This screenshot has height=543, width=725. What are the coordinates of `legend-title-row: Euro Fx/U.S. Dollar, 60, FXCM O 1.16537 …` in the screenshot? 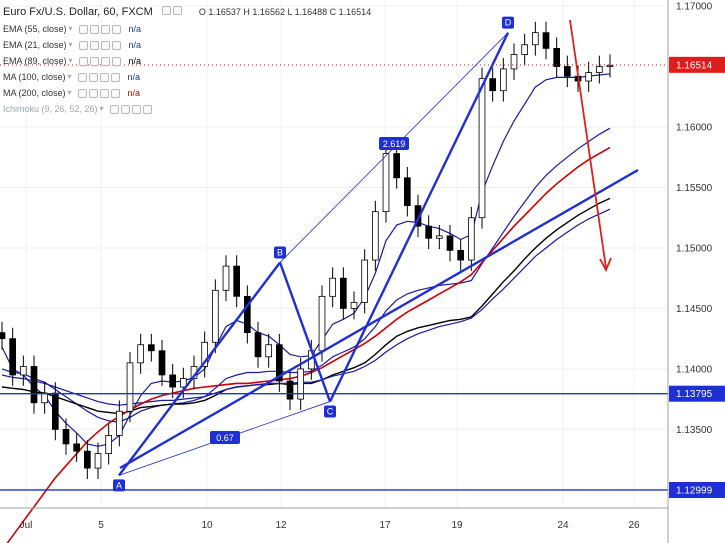 It's located at (187, 12).